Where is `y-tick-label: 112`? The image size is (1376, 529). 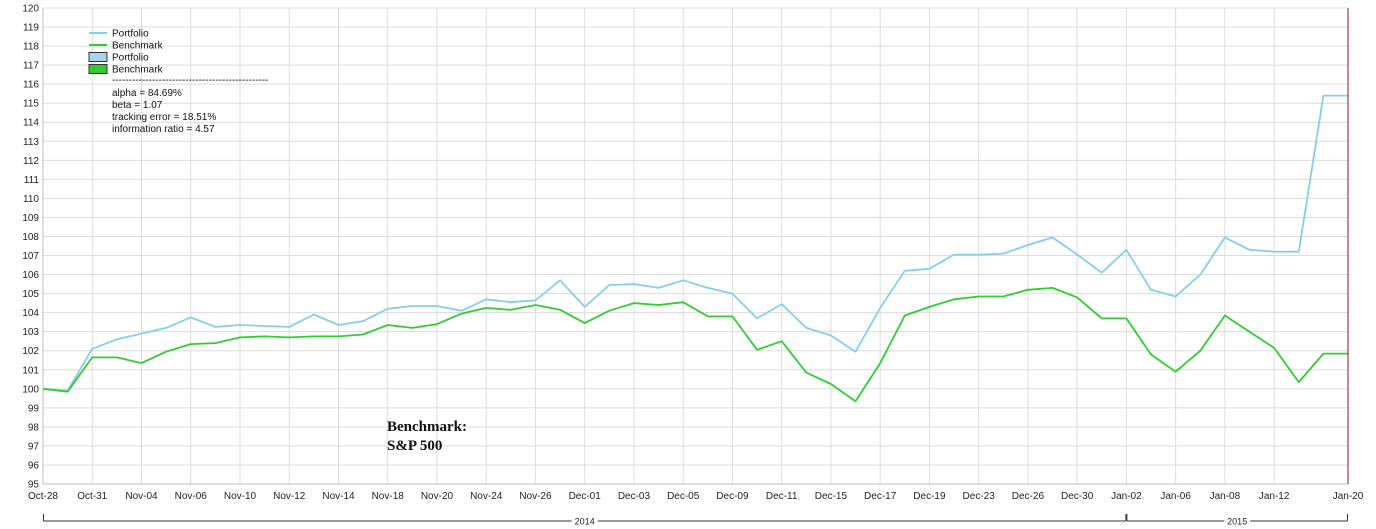
y-tick-label: 112 is located at coordinates (31, 161).